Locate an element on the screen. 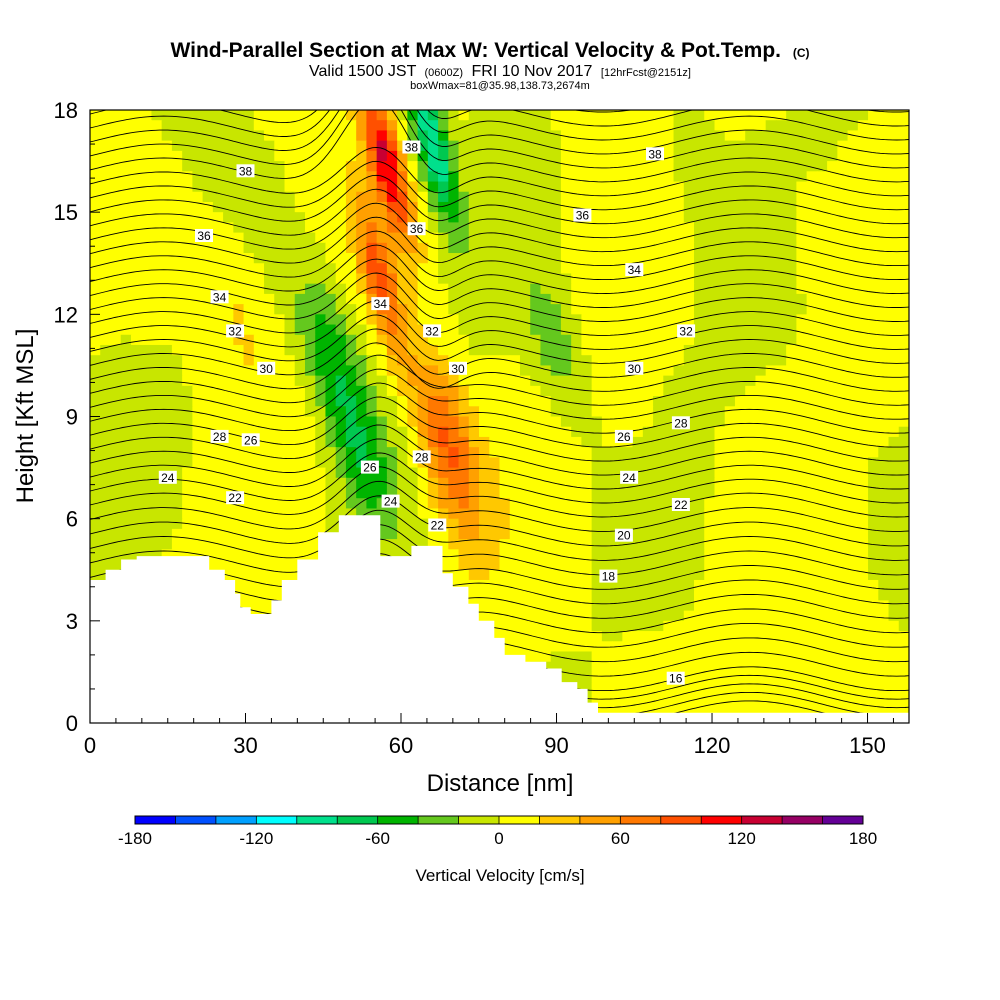 Image resolution: width=1000 pixels, height=1000 pixels. subtitle-date: FRI 10 Nov 2017 is located at coordinates (532, 71).